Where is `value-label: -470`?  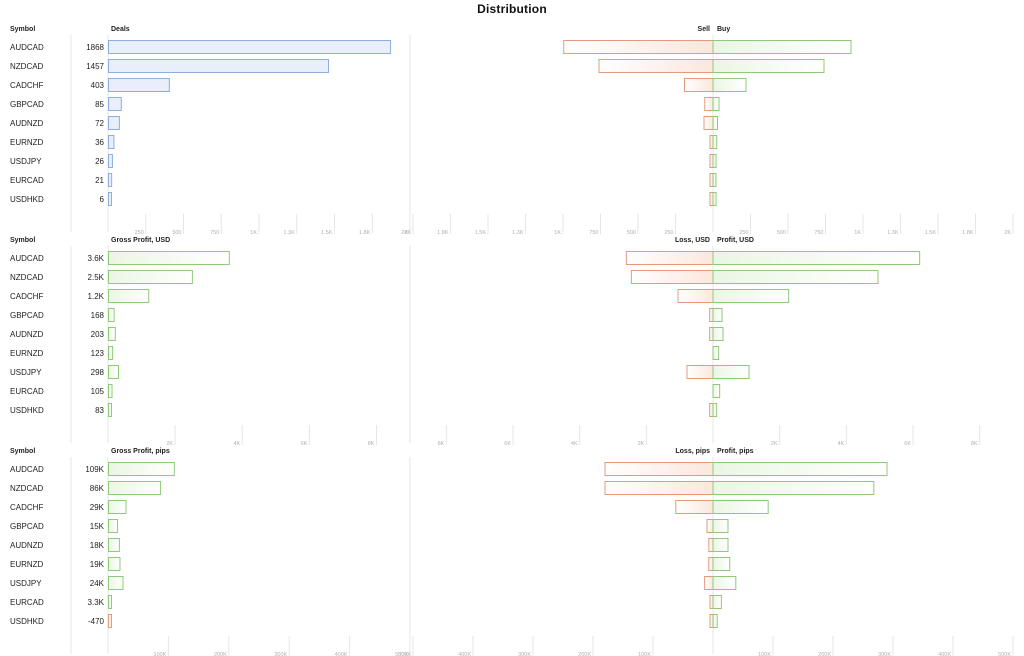
value-label: -470 is located at coordinates (96, 621).